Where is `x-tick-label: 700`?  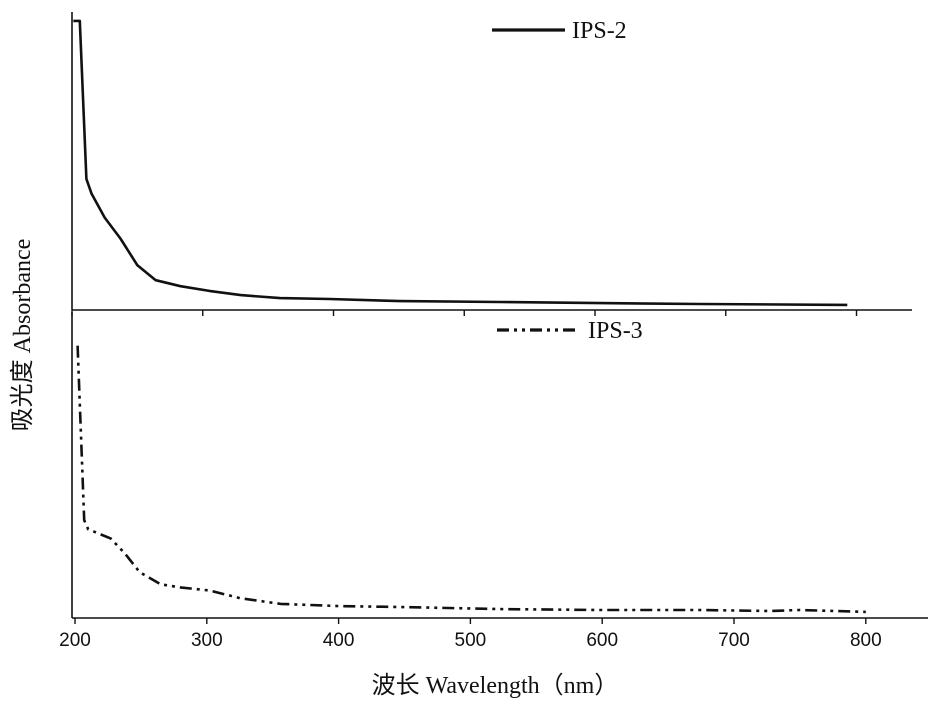 x-tick-label: 700 is located at coordinates (734, 640).